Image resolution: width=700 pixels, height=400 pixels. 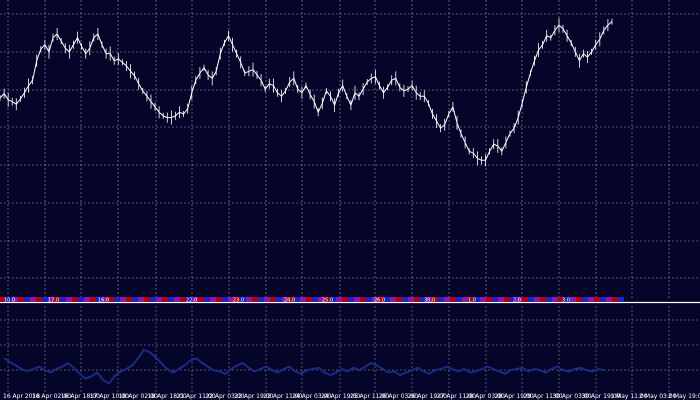 What do you see at coordinates (456, 396) in the screenshot?
I see `time-axis-label: 27 Apr 11:00` at bounding box center [456, 396].